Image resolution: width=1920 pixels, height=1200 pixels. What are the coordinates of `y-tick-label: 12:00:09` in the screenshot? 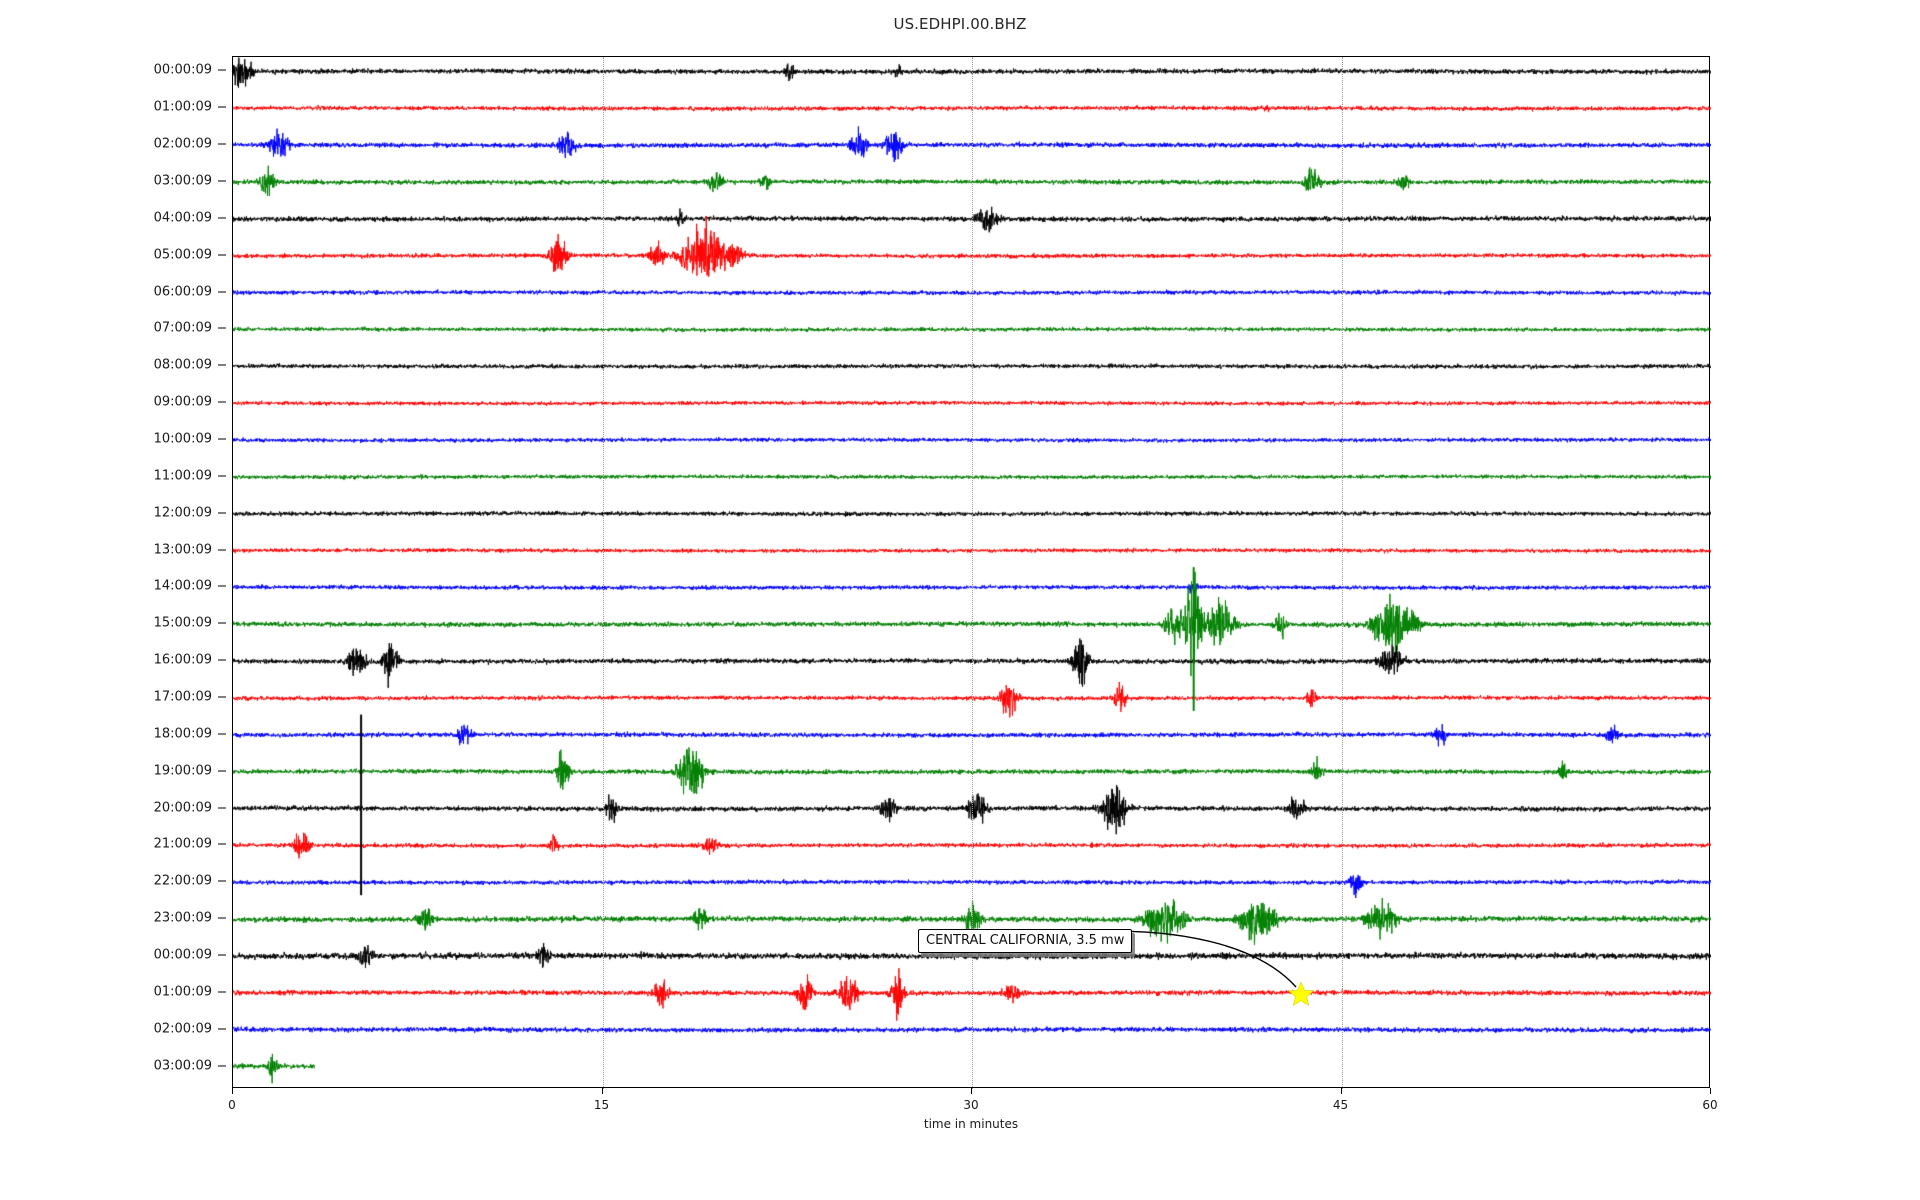 It's located at (182, 513).